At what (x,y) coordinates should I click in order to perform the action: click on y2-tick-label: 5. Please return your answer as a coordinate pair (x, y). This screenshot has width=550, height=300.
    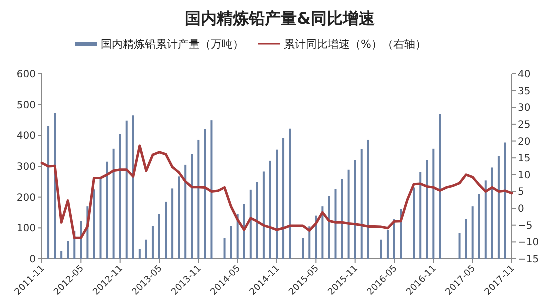
    Looking at the image, I should click on (521, 192).